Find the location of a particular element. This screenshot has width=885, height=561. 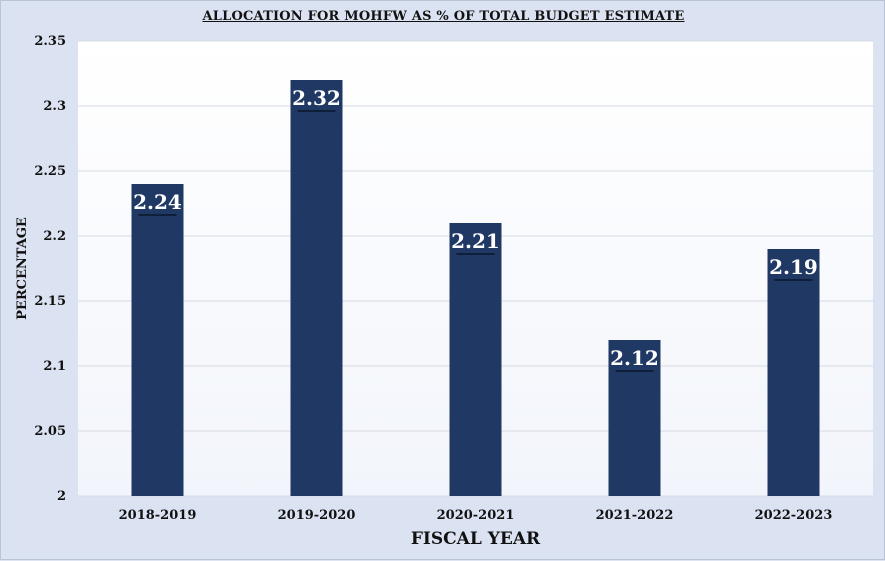

data-label: 2.32 is located at coordinates (316, 98).